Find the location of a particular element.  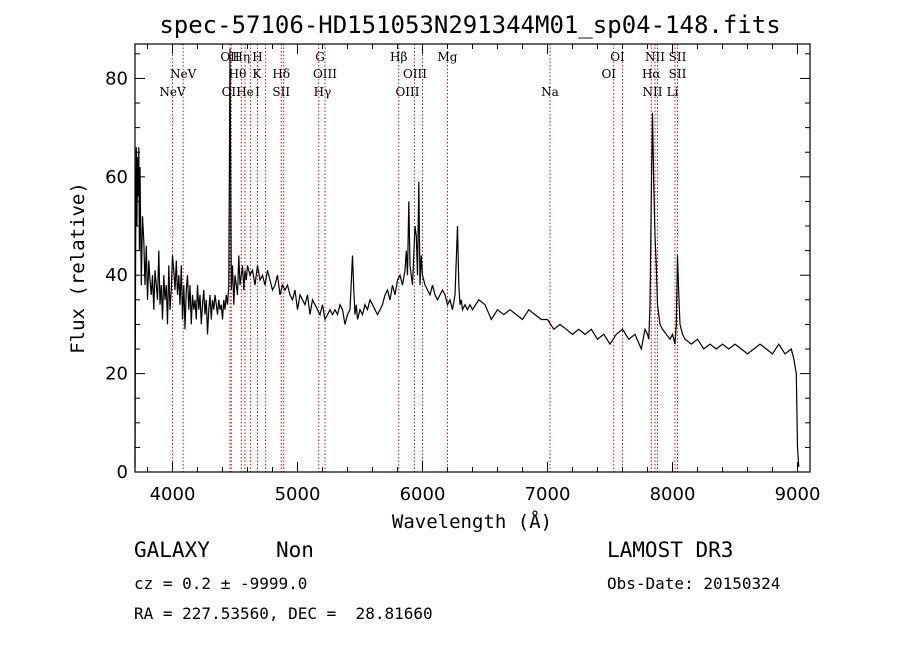

y-tick-label: 20 is located at coordinates (116, 374).